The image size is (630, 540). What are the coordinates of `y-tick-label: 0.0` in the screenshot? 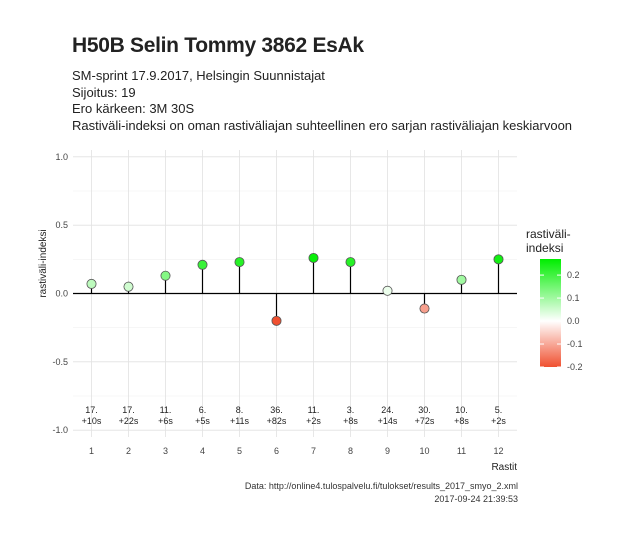 It's located at (61, 294).